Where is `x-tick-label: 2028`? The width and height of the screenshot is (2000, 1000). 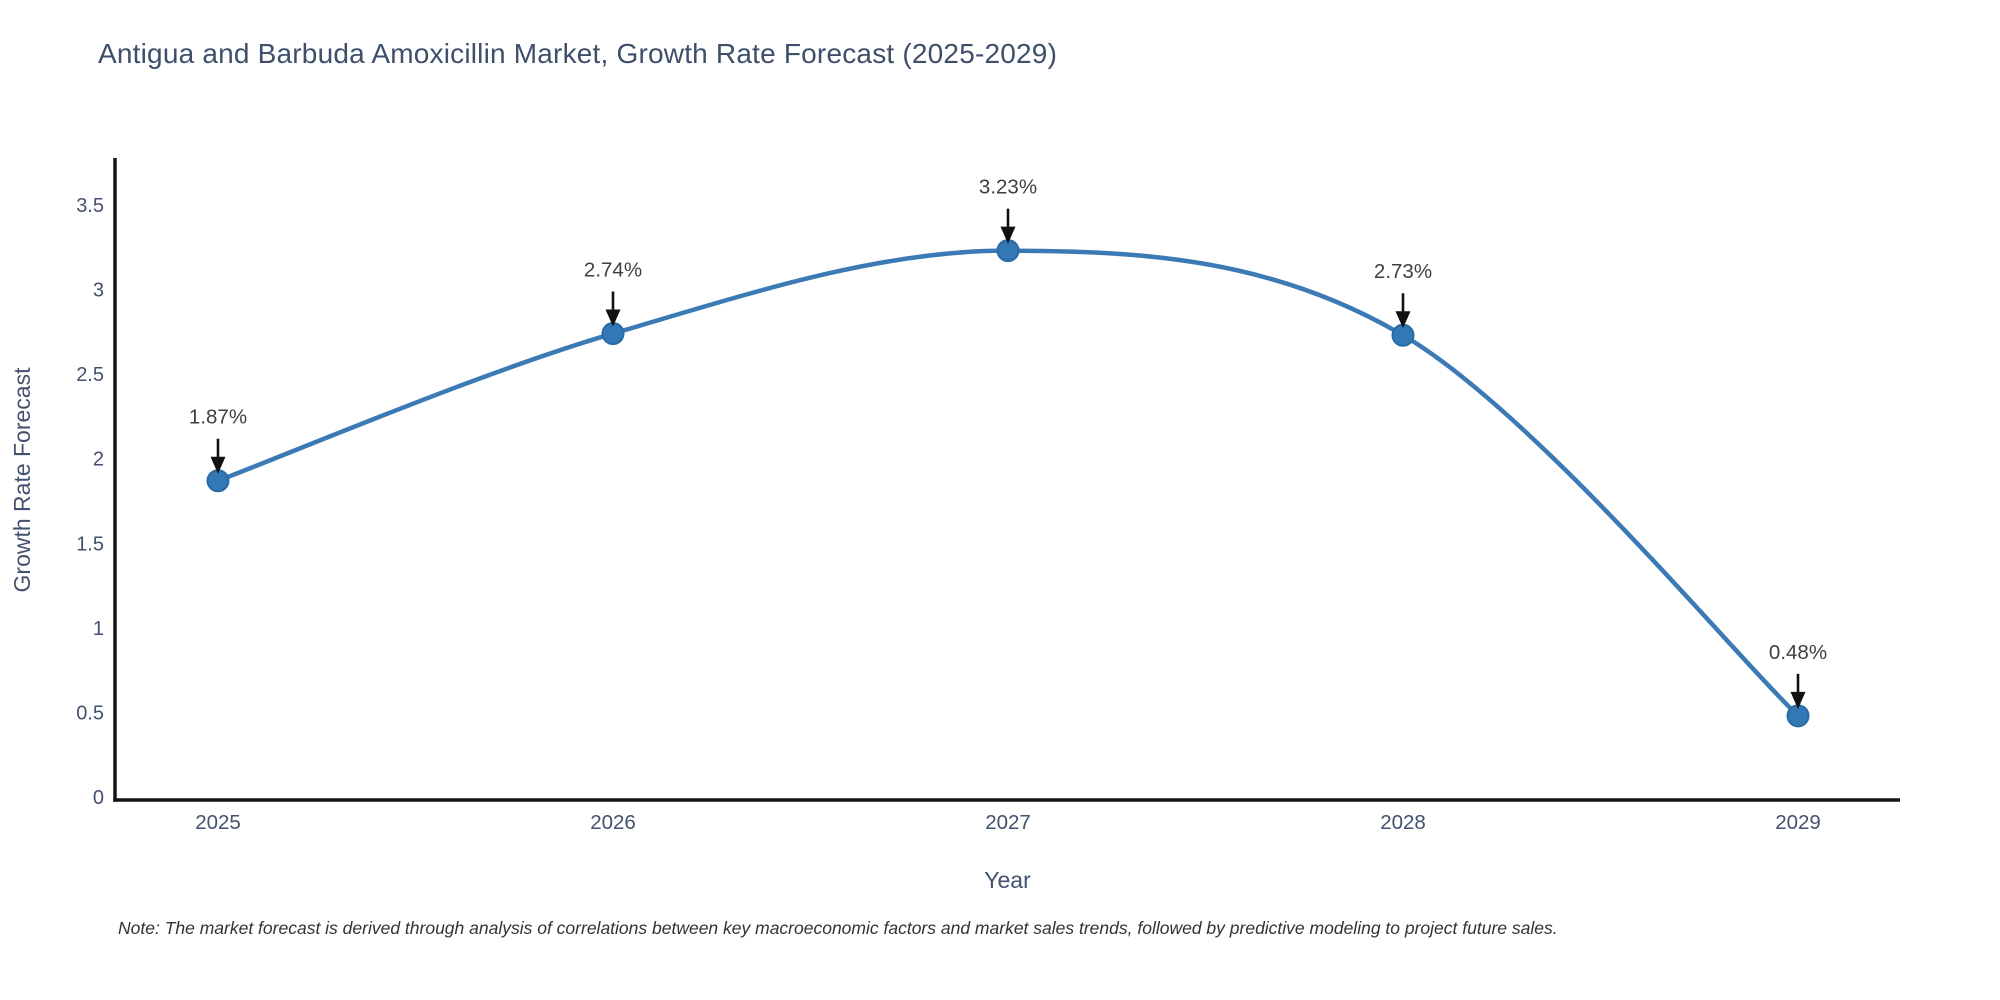 x-tick-label: 2028 is located at coordinates (1403, 822).